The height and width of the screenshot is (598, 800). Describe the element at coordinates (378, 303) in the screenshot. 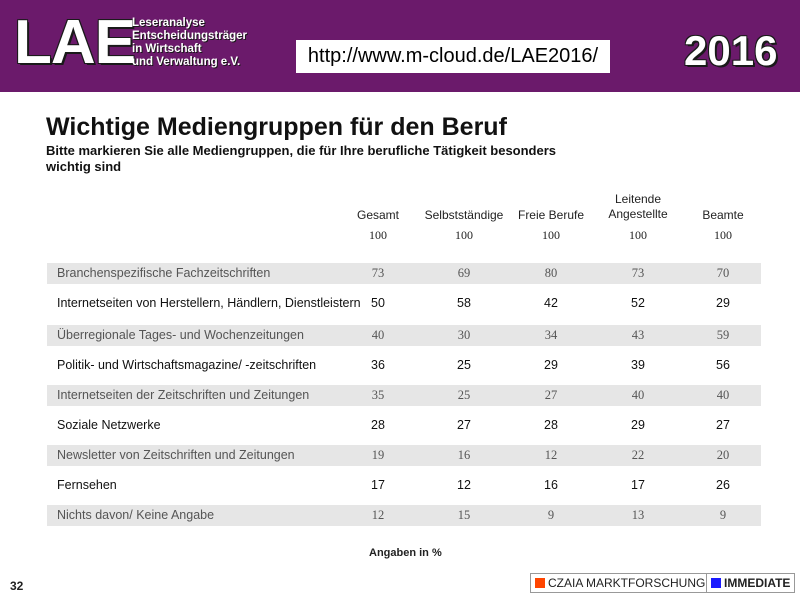

I see `row-value: 50` at that location.